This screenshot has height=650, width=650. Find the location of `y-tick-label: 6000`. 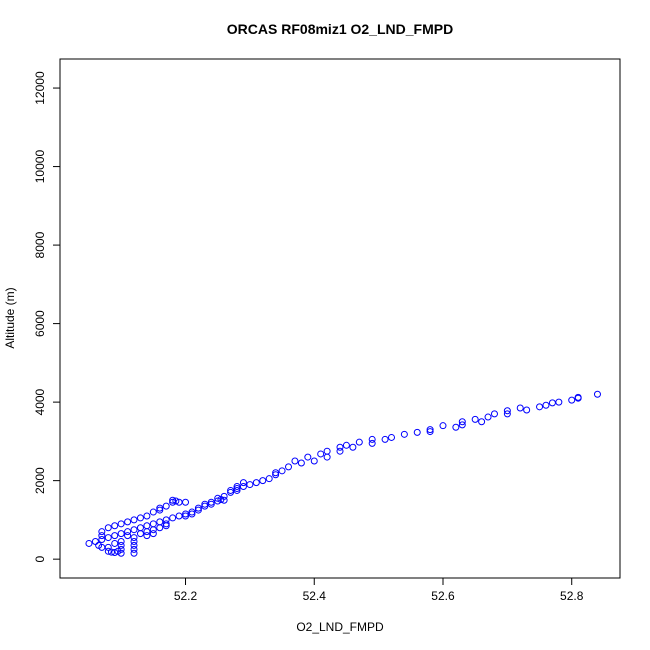

y-tick-label: 6000 is located at coordinates (40, 323).